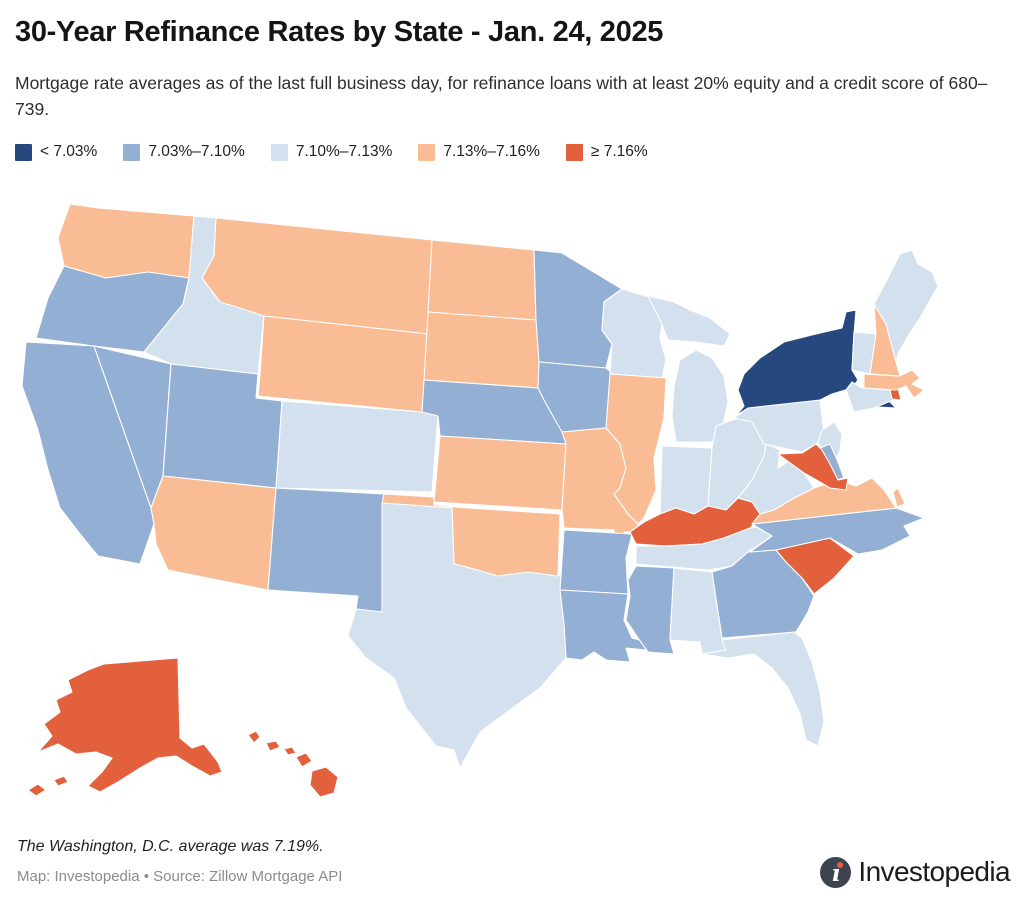  I want to click on state-SC, so click(815, 566).